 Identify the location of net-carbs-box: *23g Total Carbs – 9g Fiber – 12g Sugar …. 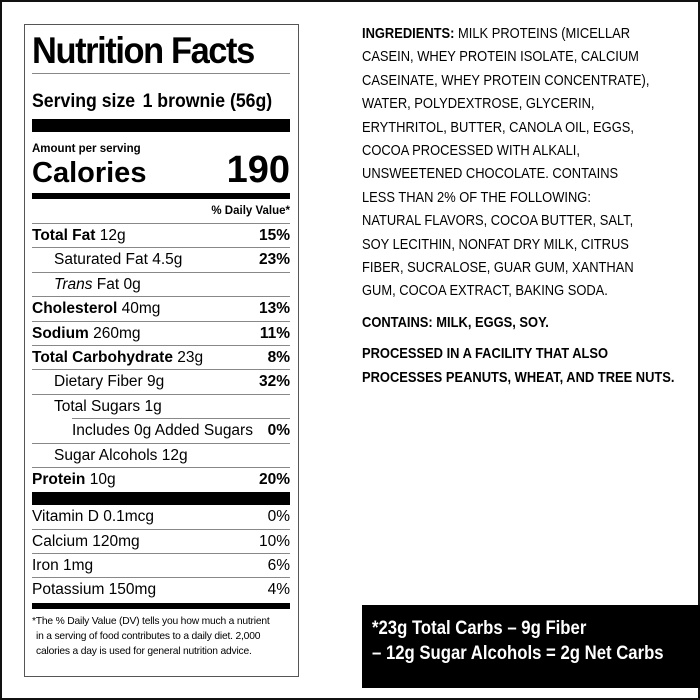
(531, 646).